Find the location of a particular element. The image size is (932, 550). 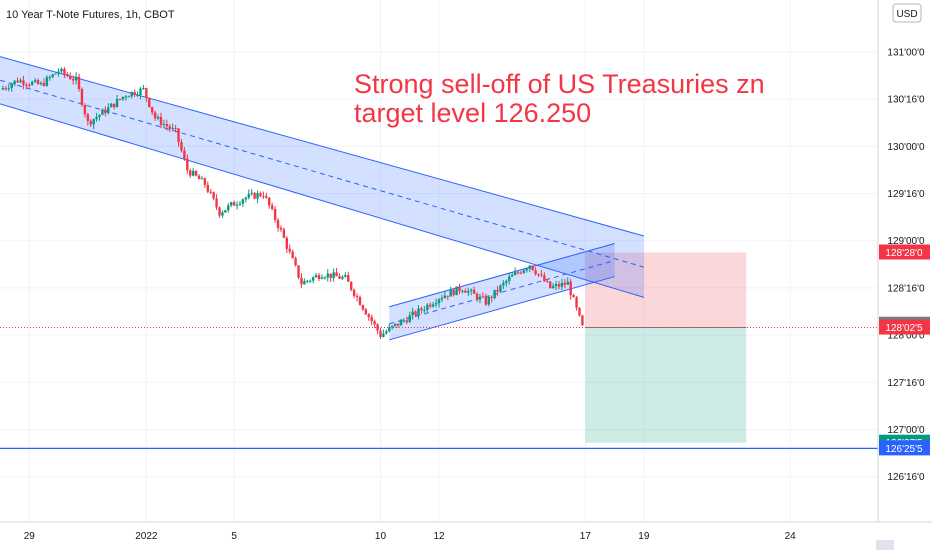

y-tick-label: 131'00'0 is located at coordinates (906, 52).